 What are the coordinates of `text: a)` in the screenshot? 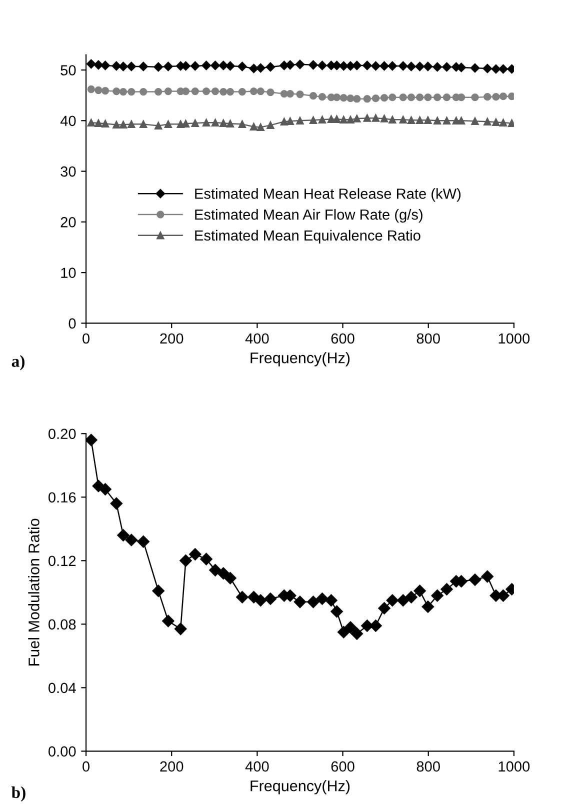 It's located at (18, 362).